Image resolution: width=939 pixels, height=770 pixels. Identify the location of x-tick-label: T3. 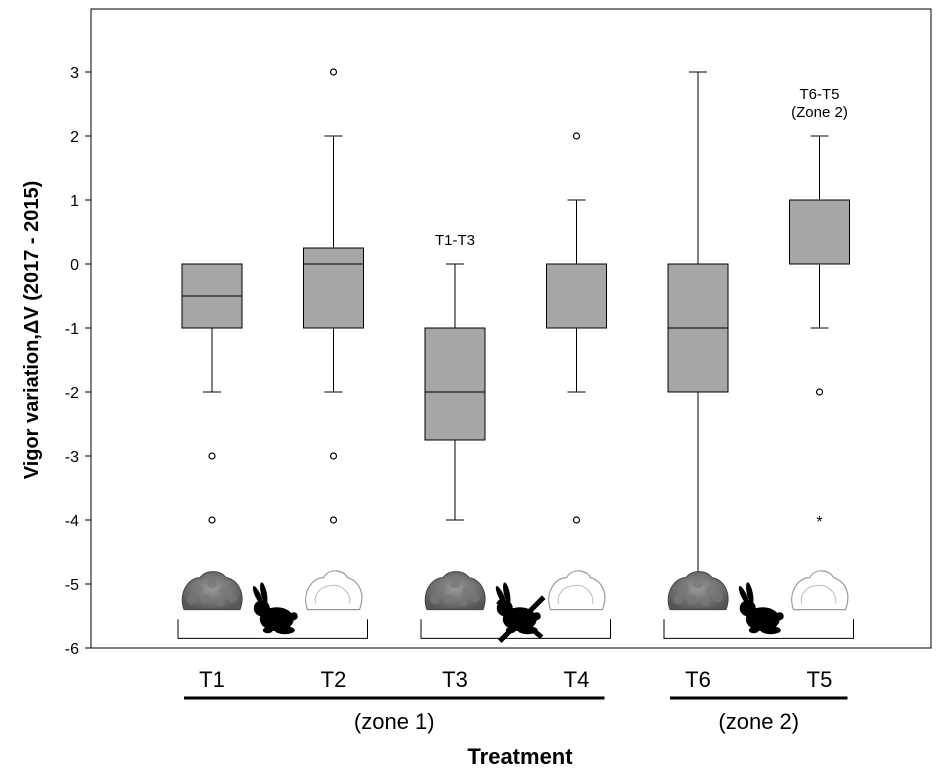
(455, 679).